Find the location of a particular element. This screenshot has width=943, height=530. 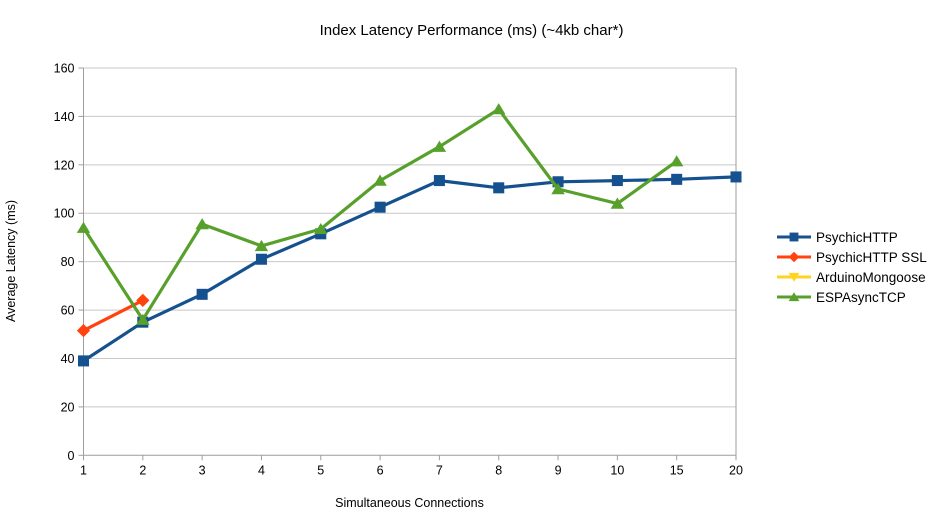

x-tick-label: 4 is located at coordinates (261, 470).